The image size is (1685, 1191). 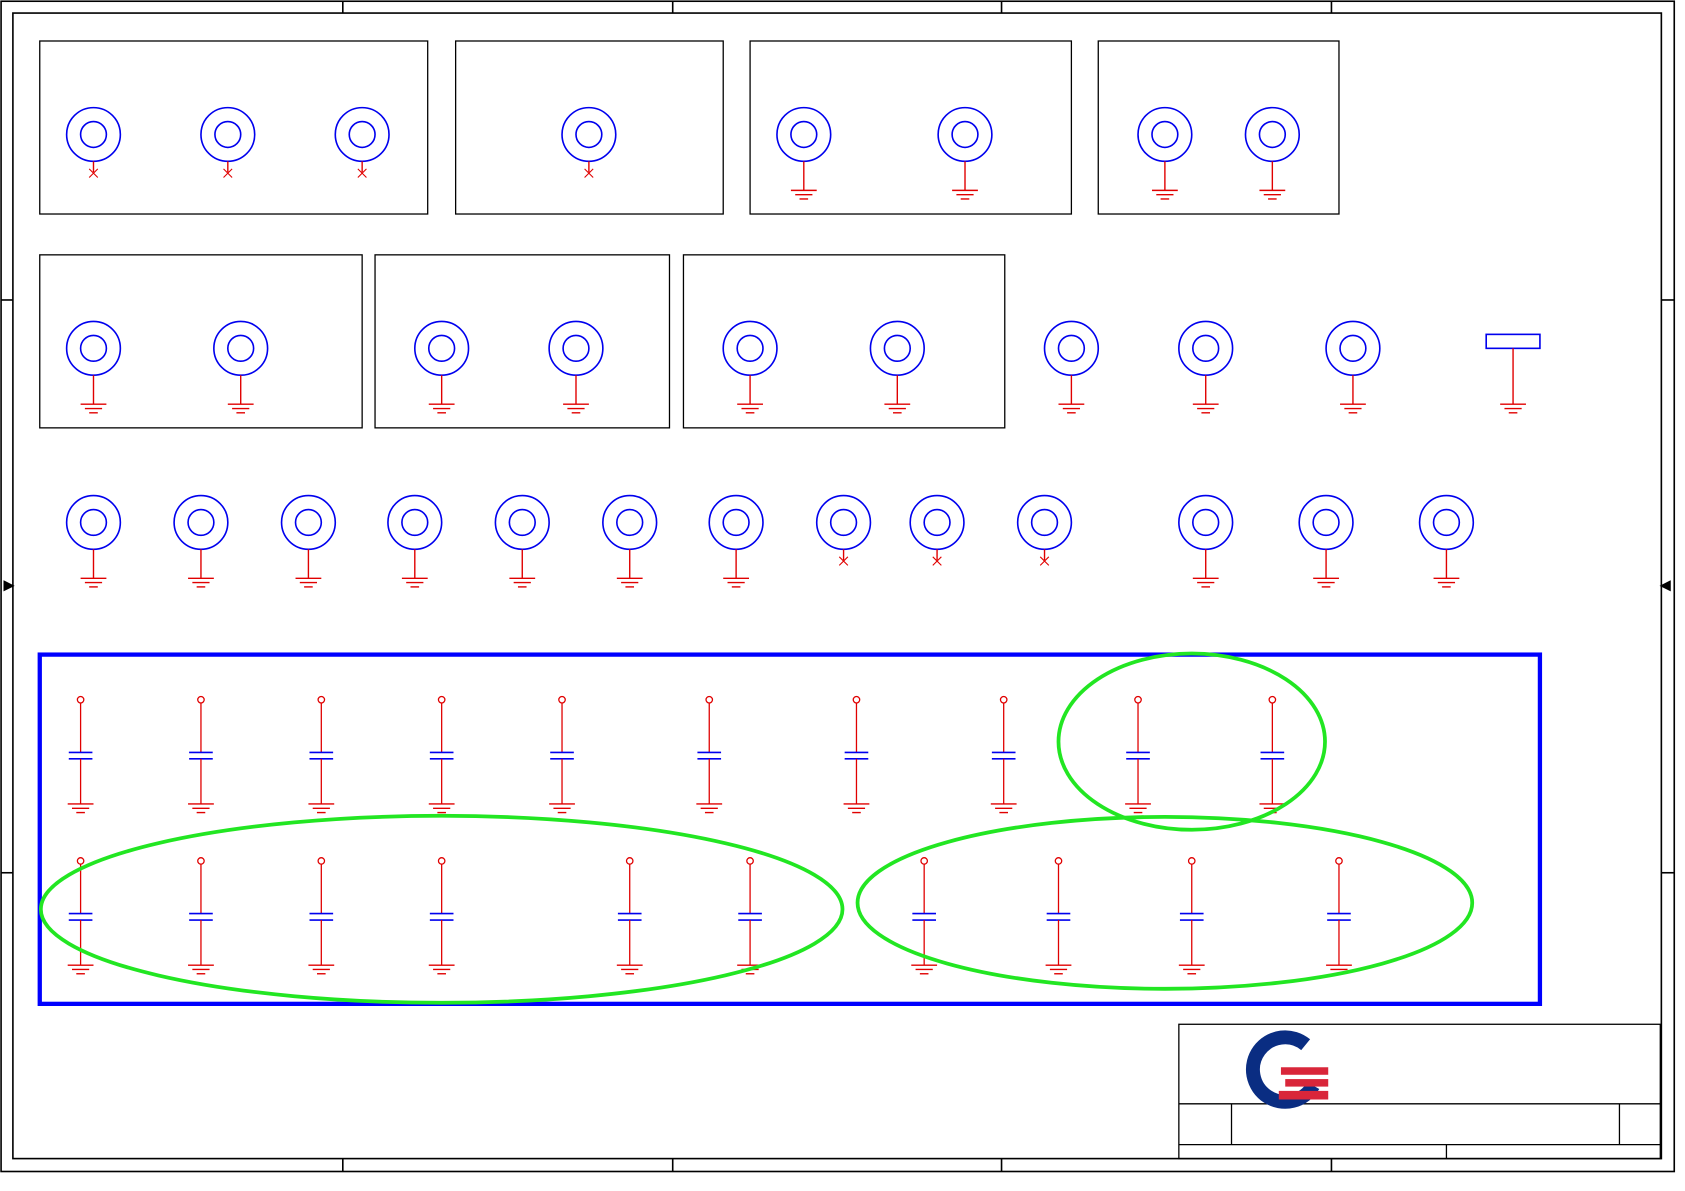 I want to click on test-pad, so click(x=1513, y=373).